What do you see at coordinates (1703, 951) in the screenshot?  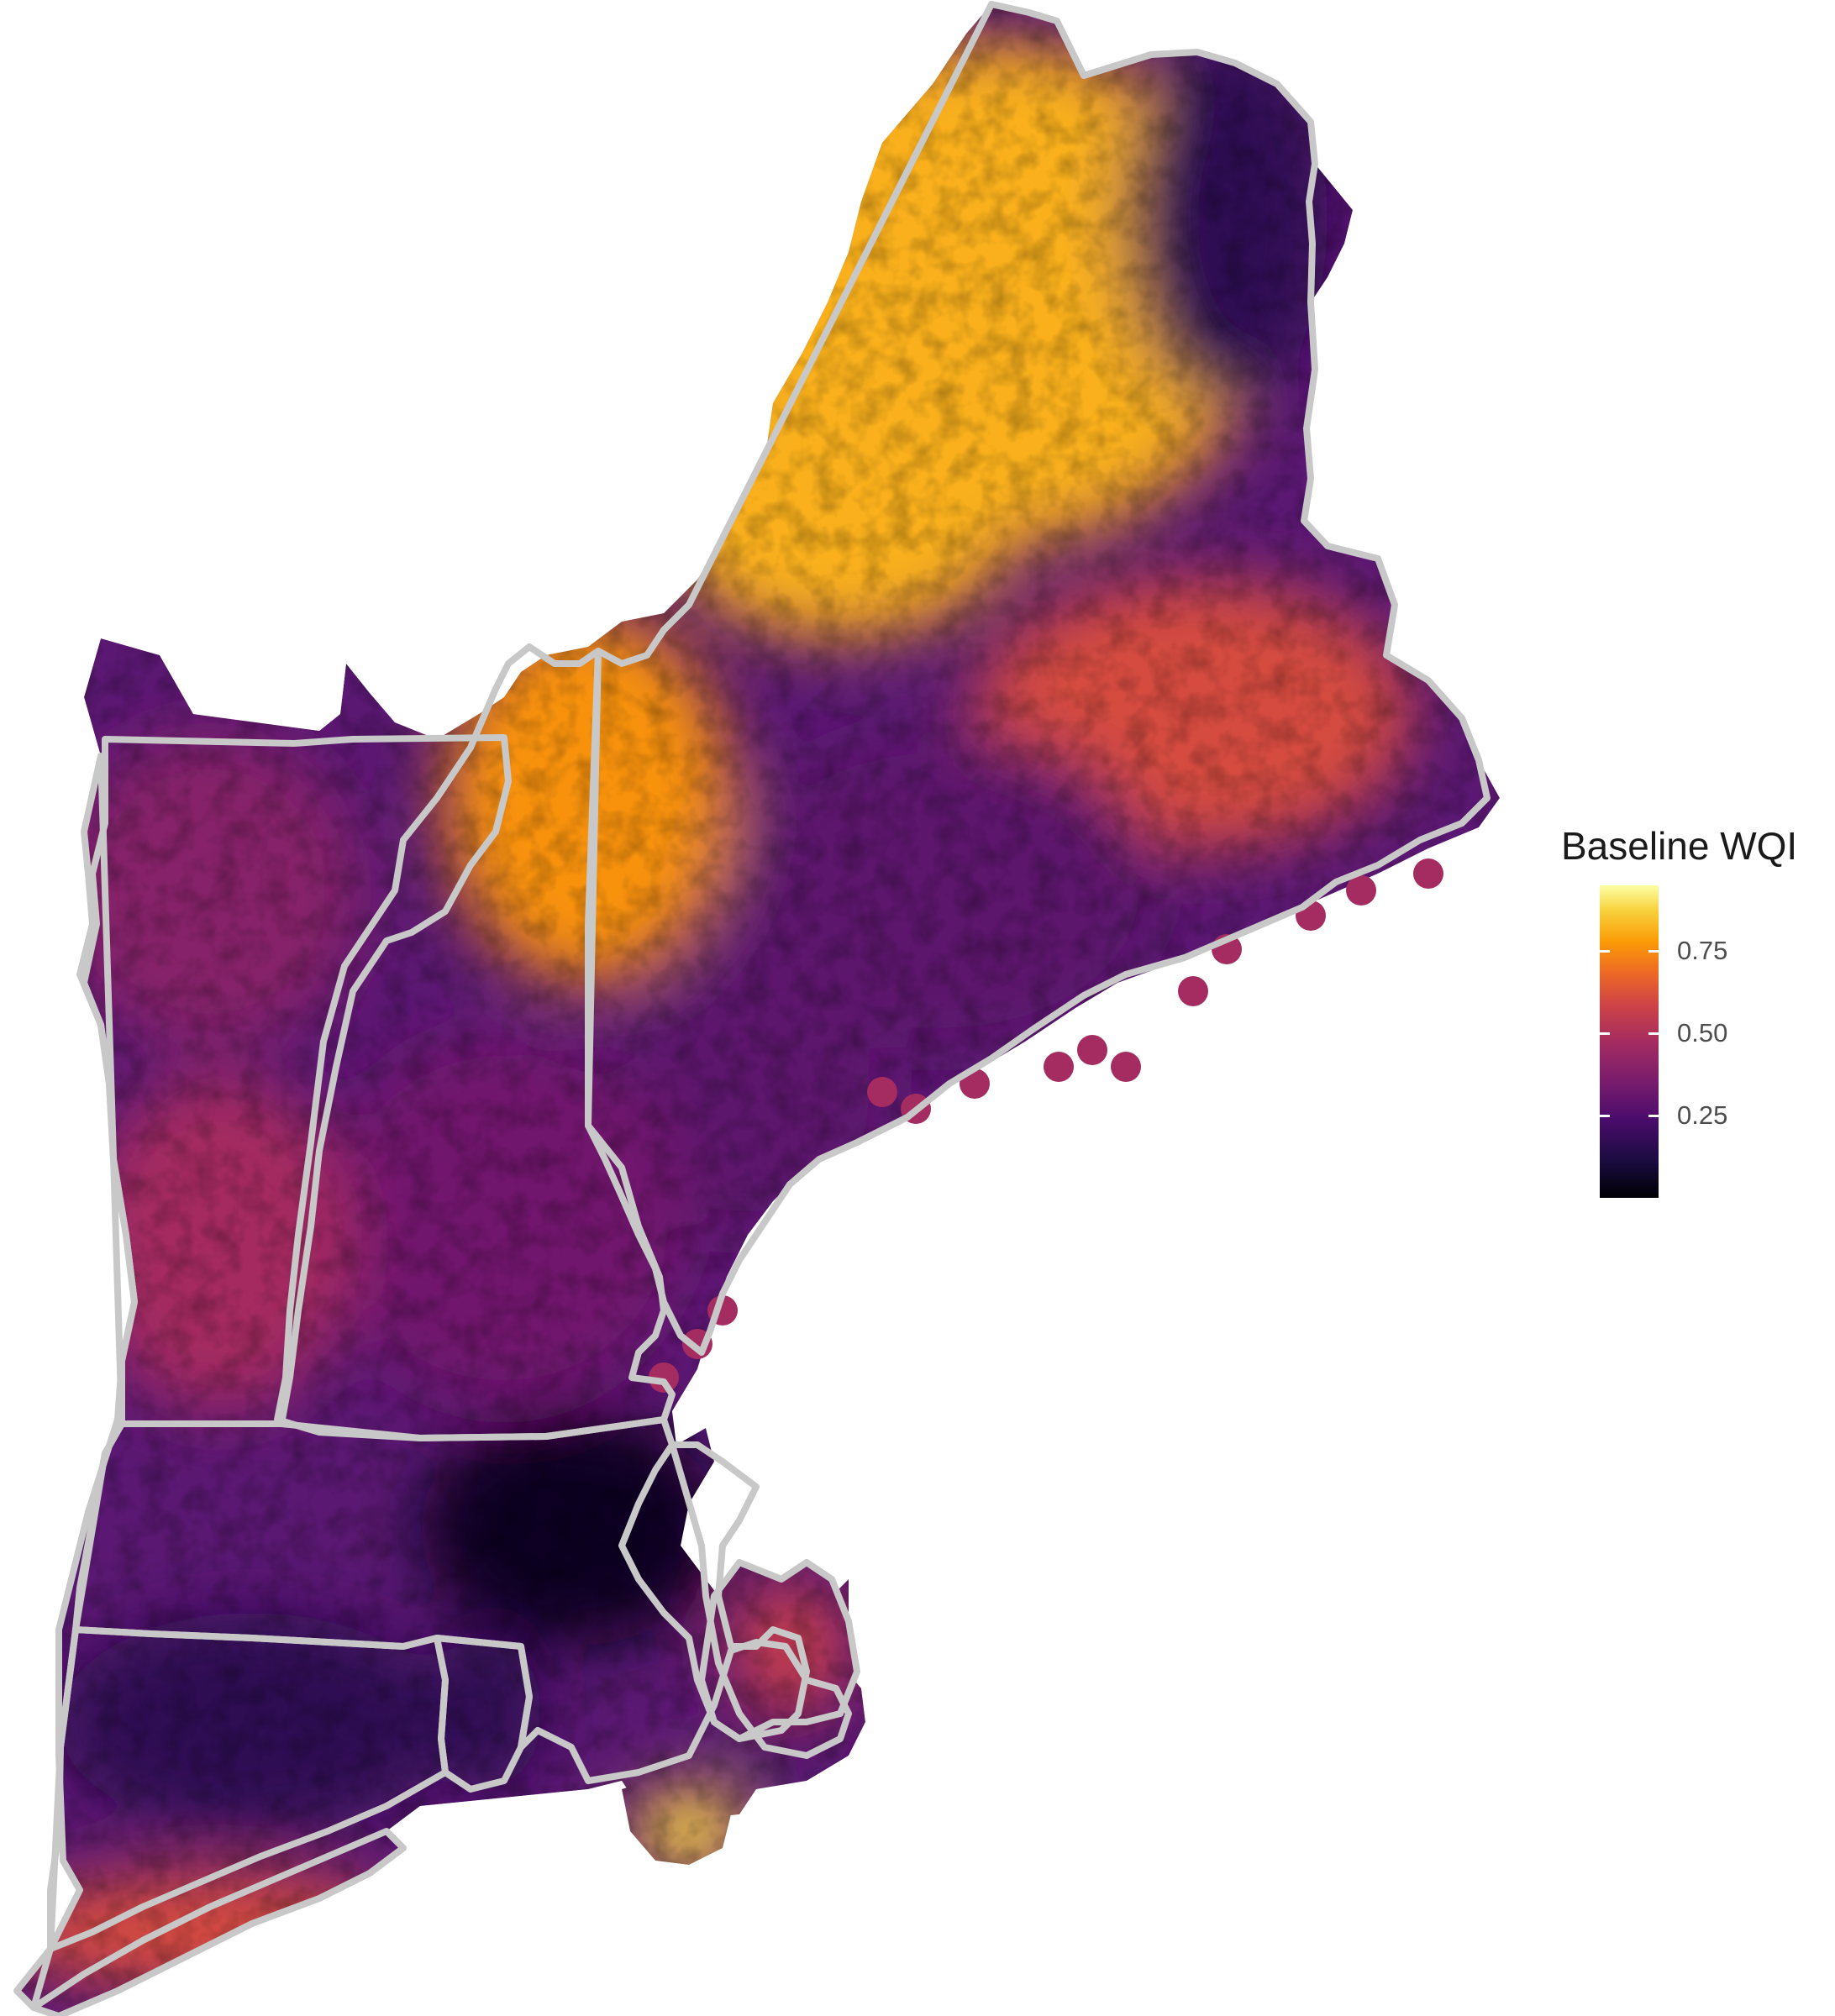 I see `legend-tick-label: 0.75` at bounding box center [1703, 951].